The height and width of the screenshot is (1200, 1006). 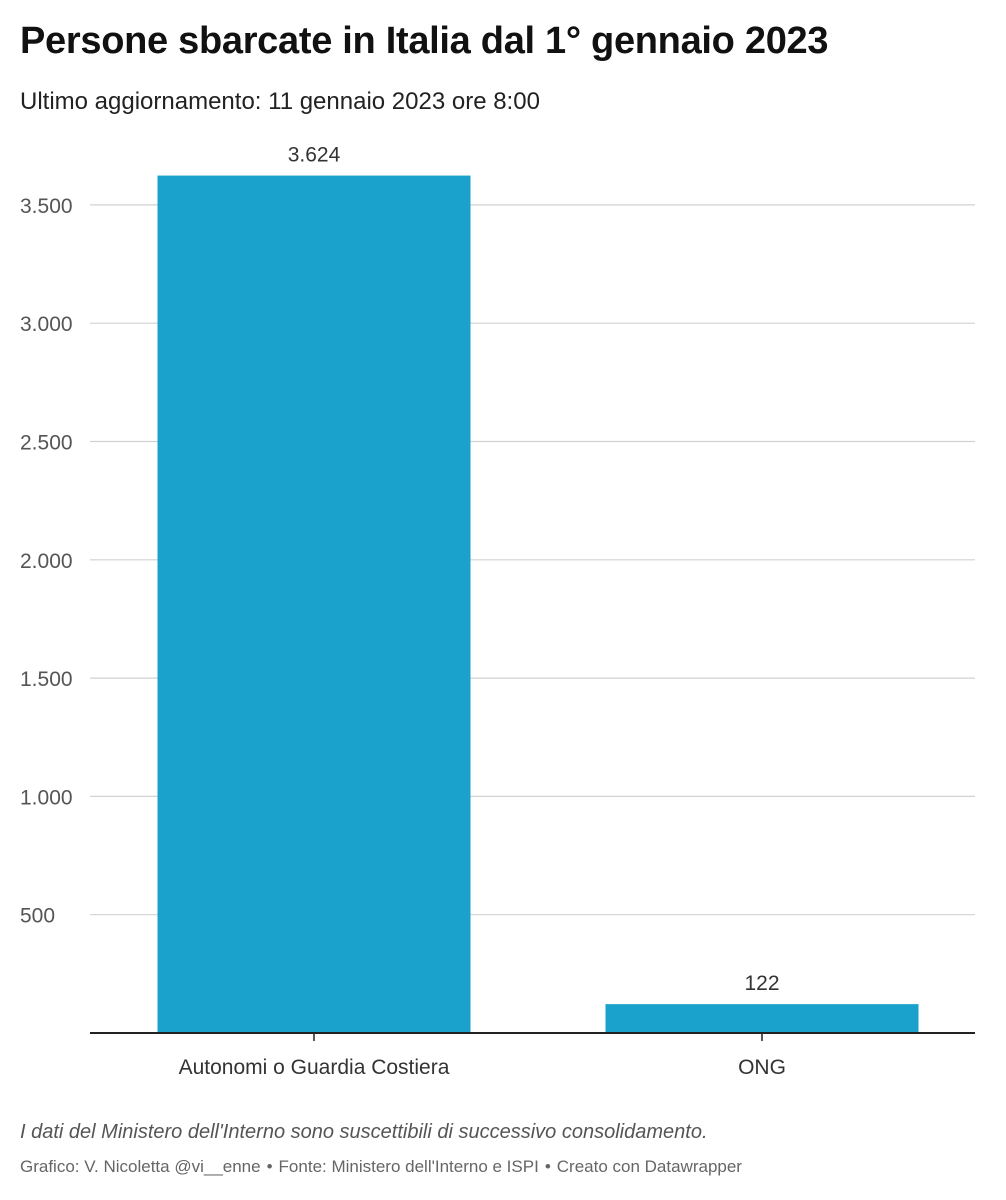 I want to click on x-axis, so click(x=532, y=1036).